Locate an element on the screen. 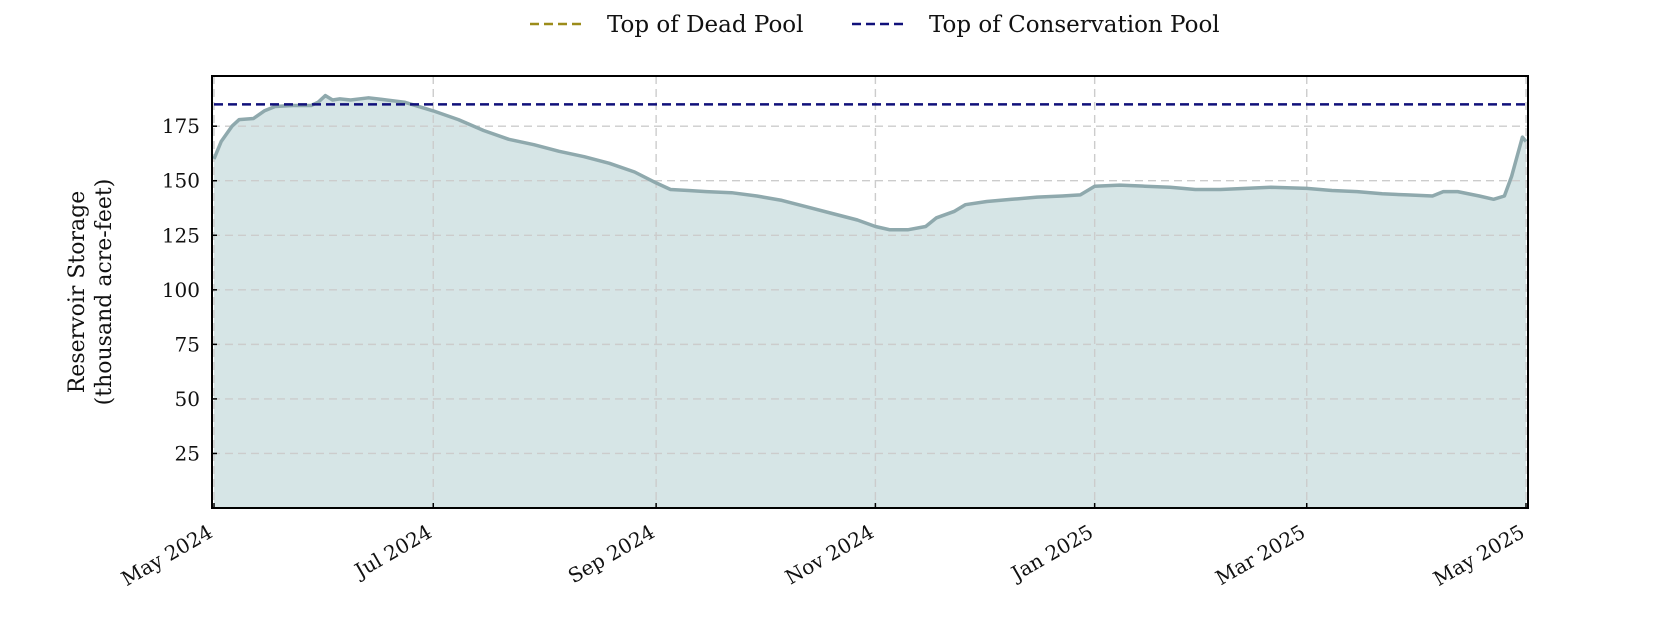 The height and width of the screenshot is (630, 1680). y-axis-label-line: Reservoir Storage is located at coordinates (77, 292).